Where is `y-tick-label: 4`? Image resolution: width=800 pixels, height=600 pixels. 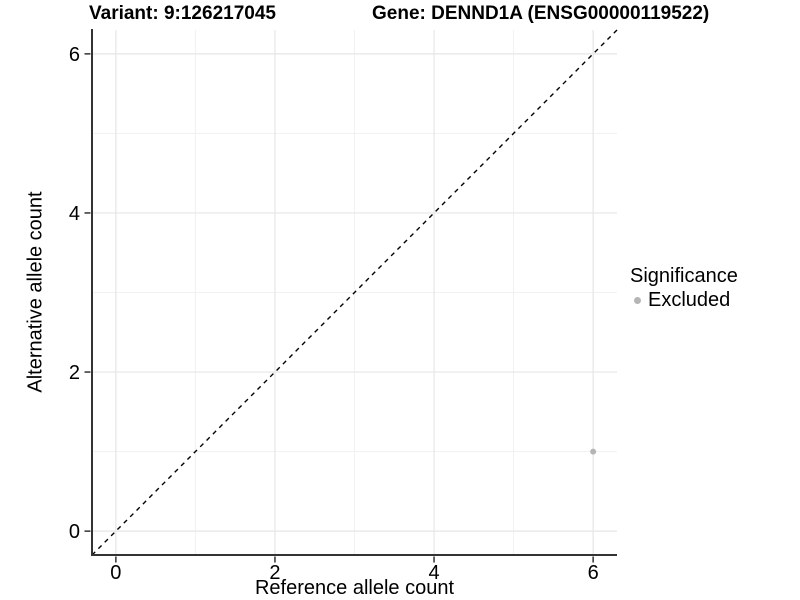 y-tick-label: 4 is located at coordinates (74, 214).